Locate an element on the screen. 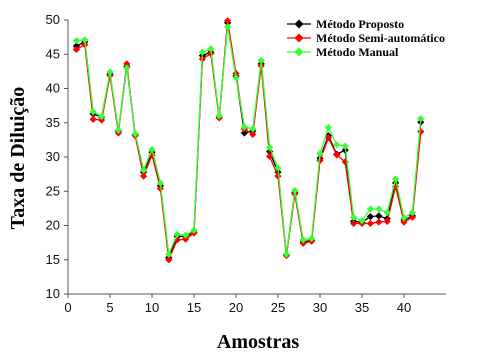 The image size is (486, 353). x-tick-label: 0 is located at coordinates (67, 307).